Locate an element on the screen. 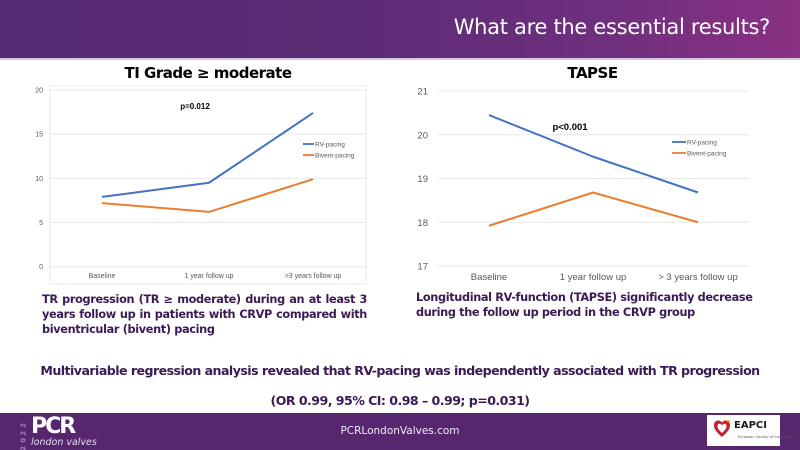  series-line-rv-pacing is located at coordinates (593, 154).